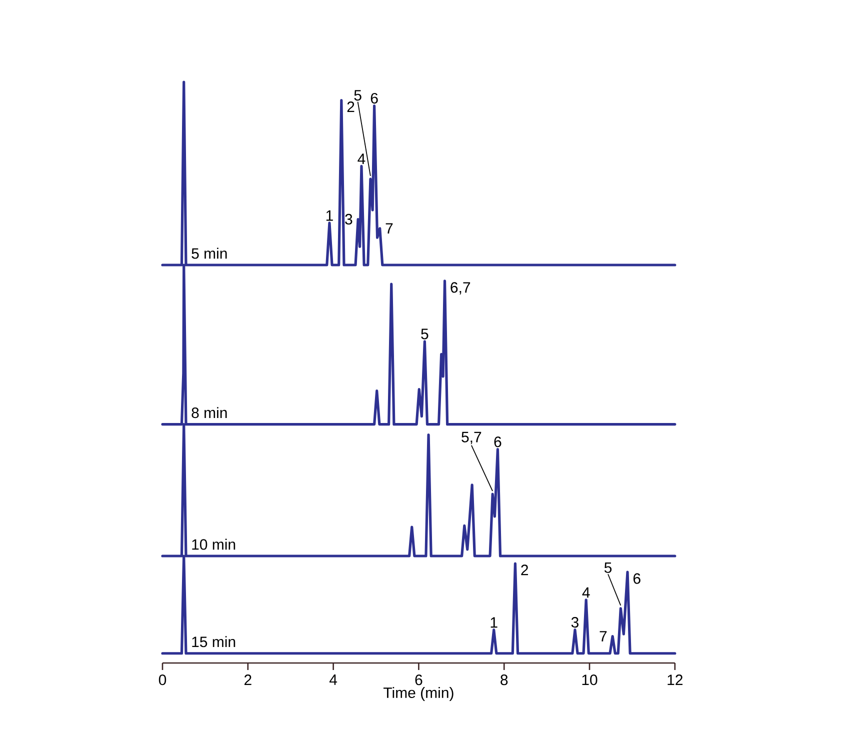 This screenshot has height=731, width=859. What do you see at coordinates (418, 694) in the screenshot?
I see `x-axis-title: Time (min)` at bounding box center [418, 694].